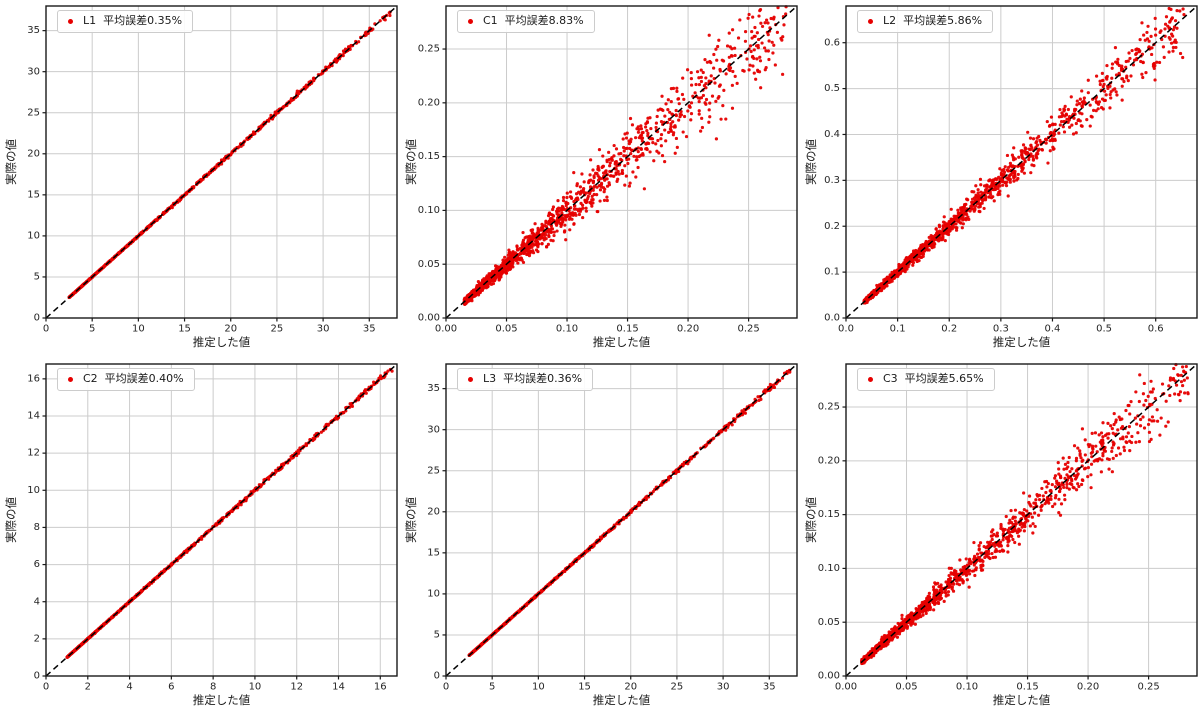  Describe the element at coordinates (533, 378) in the screenshot. I see `legend-label: L3 平均誤差0.36%` at that location.